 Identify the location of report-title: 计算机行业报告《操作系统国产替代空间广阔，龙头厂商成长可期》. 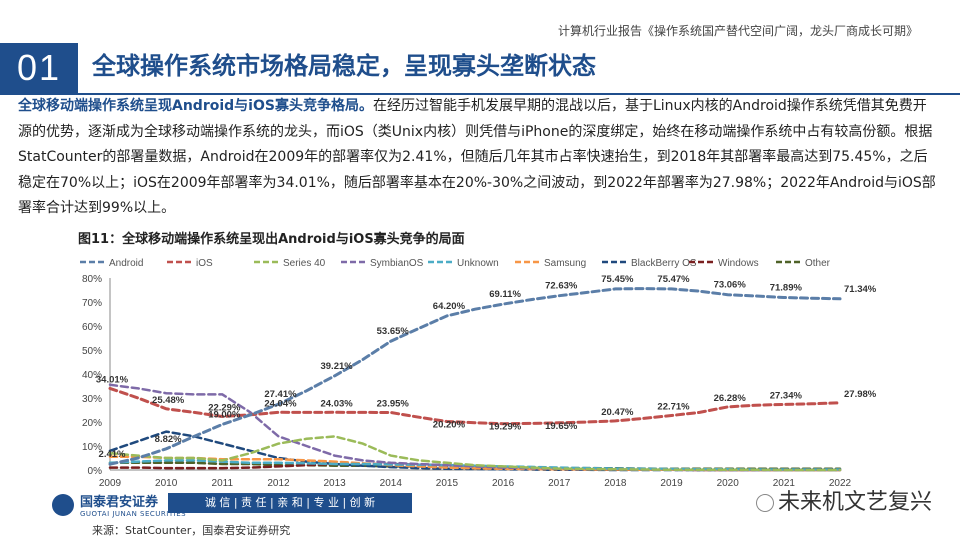
(737, 31).